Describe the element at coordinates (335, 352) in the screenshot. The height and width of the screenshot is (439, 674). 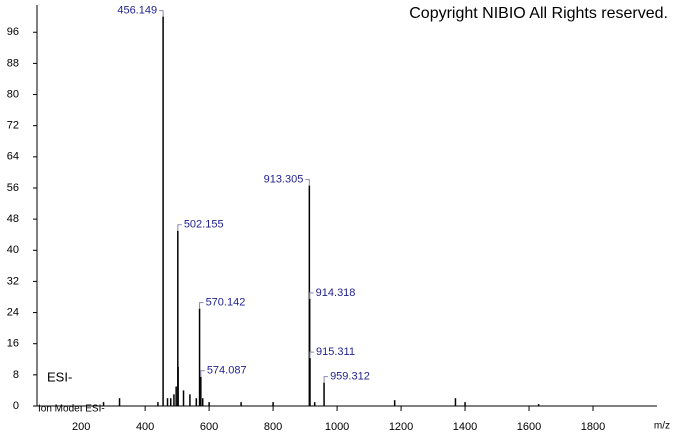
I see `peak-label: 915.311` at that location.